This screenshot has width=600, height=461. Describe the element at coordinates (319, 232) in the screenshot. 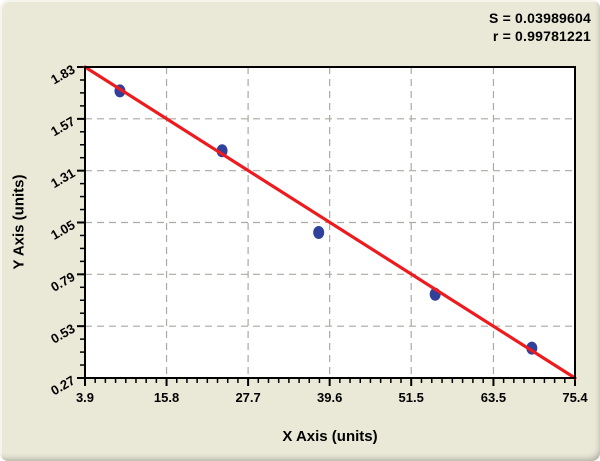

I see `data-point` at that location.